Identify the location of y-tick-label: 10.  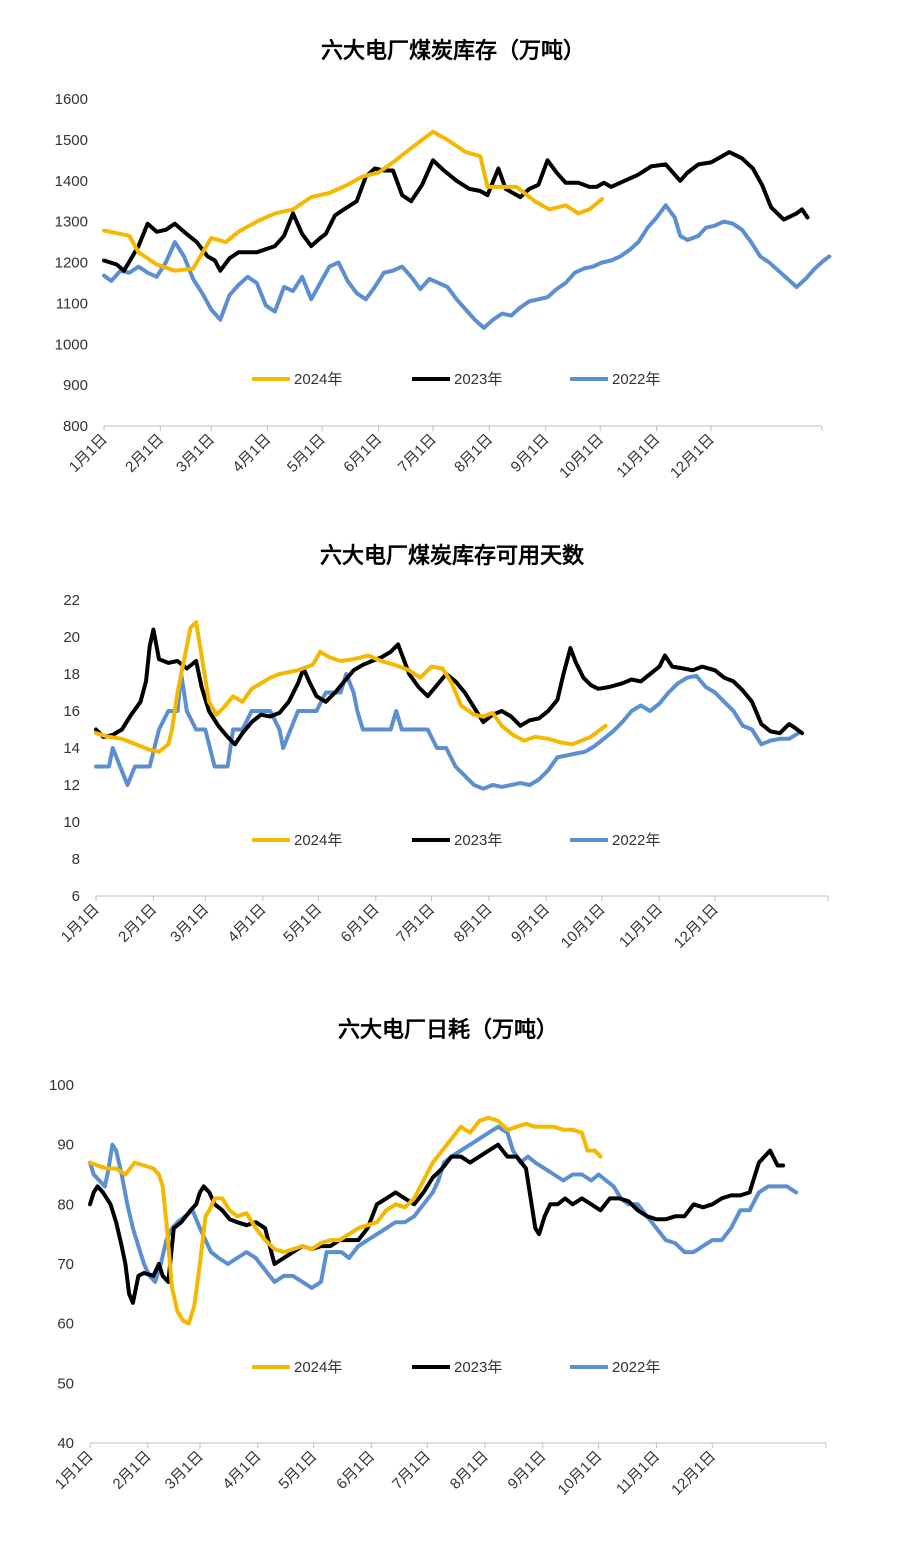
(71, 822).